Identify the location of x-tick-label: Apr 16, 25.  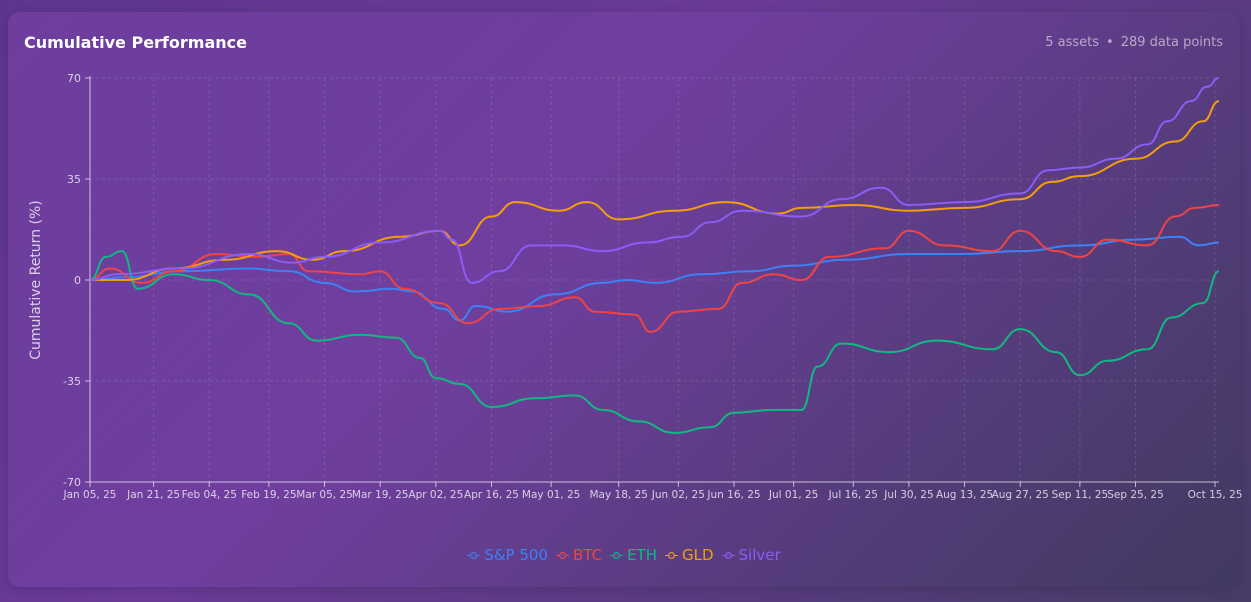
(491, 495).